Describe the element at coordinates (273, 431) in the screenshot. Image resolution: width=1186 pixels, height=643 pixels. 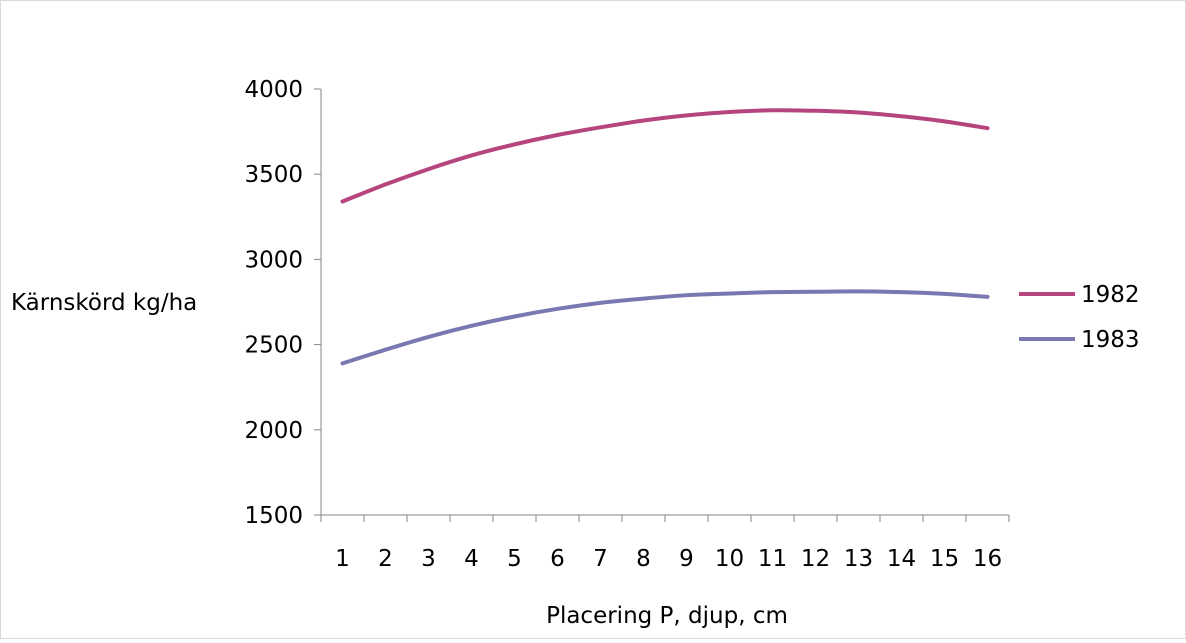
I see `y-tick-label: 2000` at that location.